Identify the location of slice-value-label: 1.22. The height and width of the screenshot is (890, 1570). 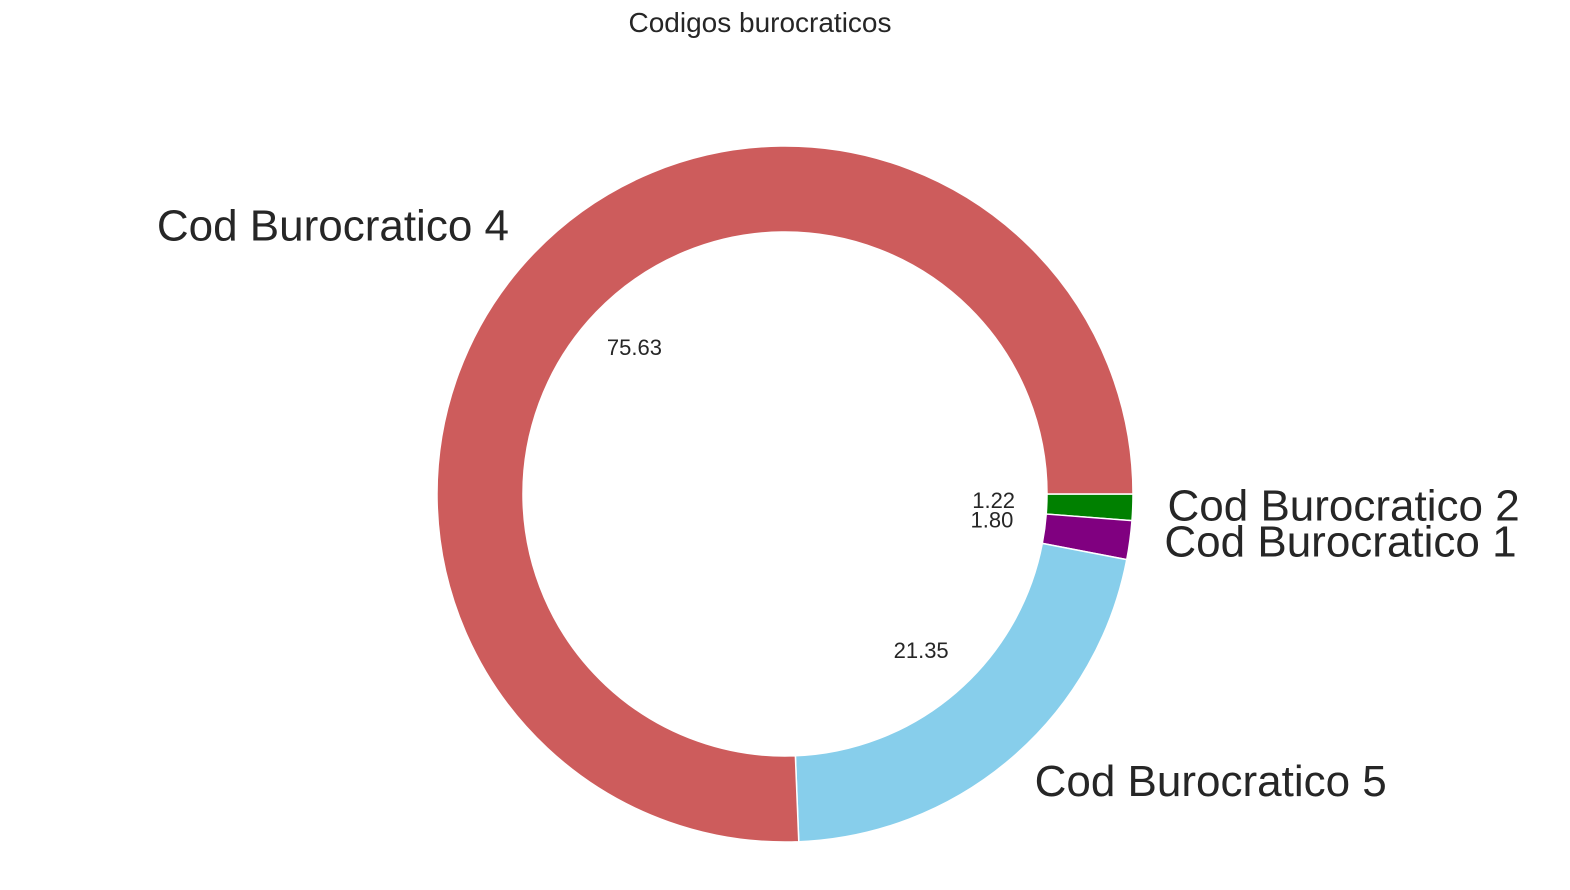
(993, 500).